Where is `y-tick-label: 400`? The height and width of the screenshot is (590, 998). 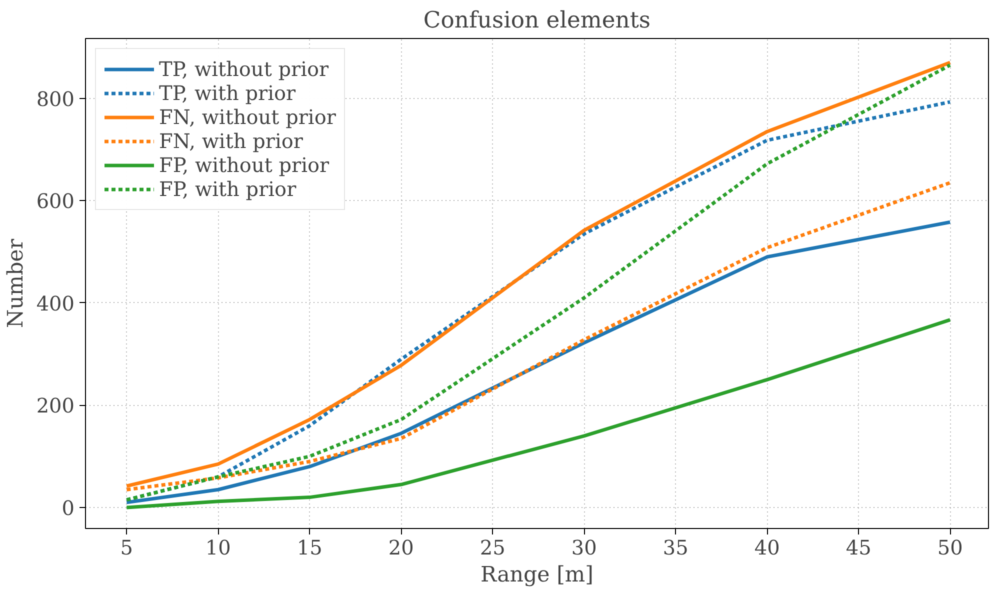
y-tick-label: 400 is located at coordinates (55, 303).